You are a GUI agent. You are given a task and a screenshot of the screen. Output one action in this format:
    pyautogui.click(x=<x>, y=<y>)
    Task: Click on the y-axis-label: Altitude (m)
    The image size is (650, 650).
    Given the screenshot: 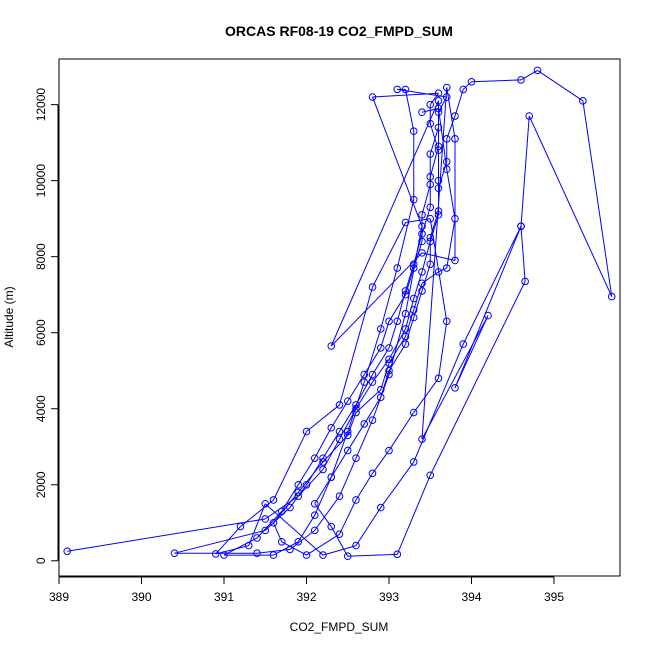 What is the action you would take?
    pyautogui.click(x=9, y=316)
    